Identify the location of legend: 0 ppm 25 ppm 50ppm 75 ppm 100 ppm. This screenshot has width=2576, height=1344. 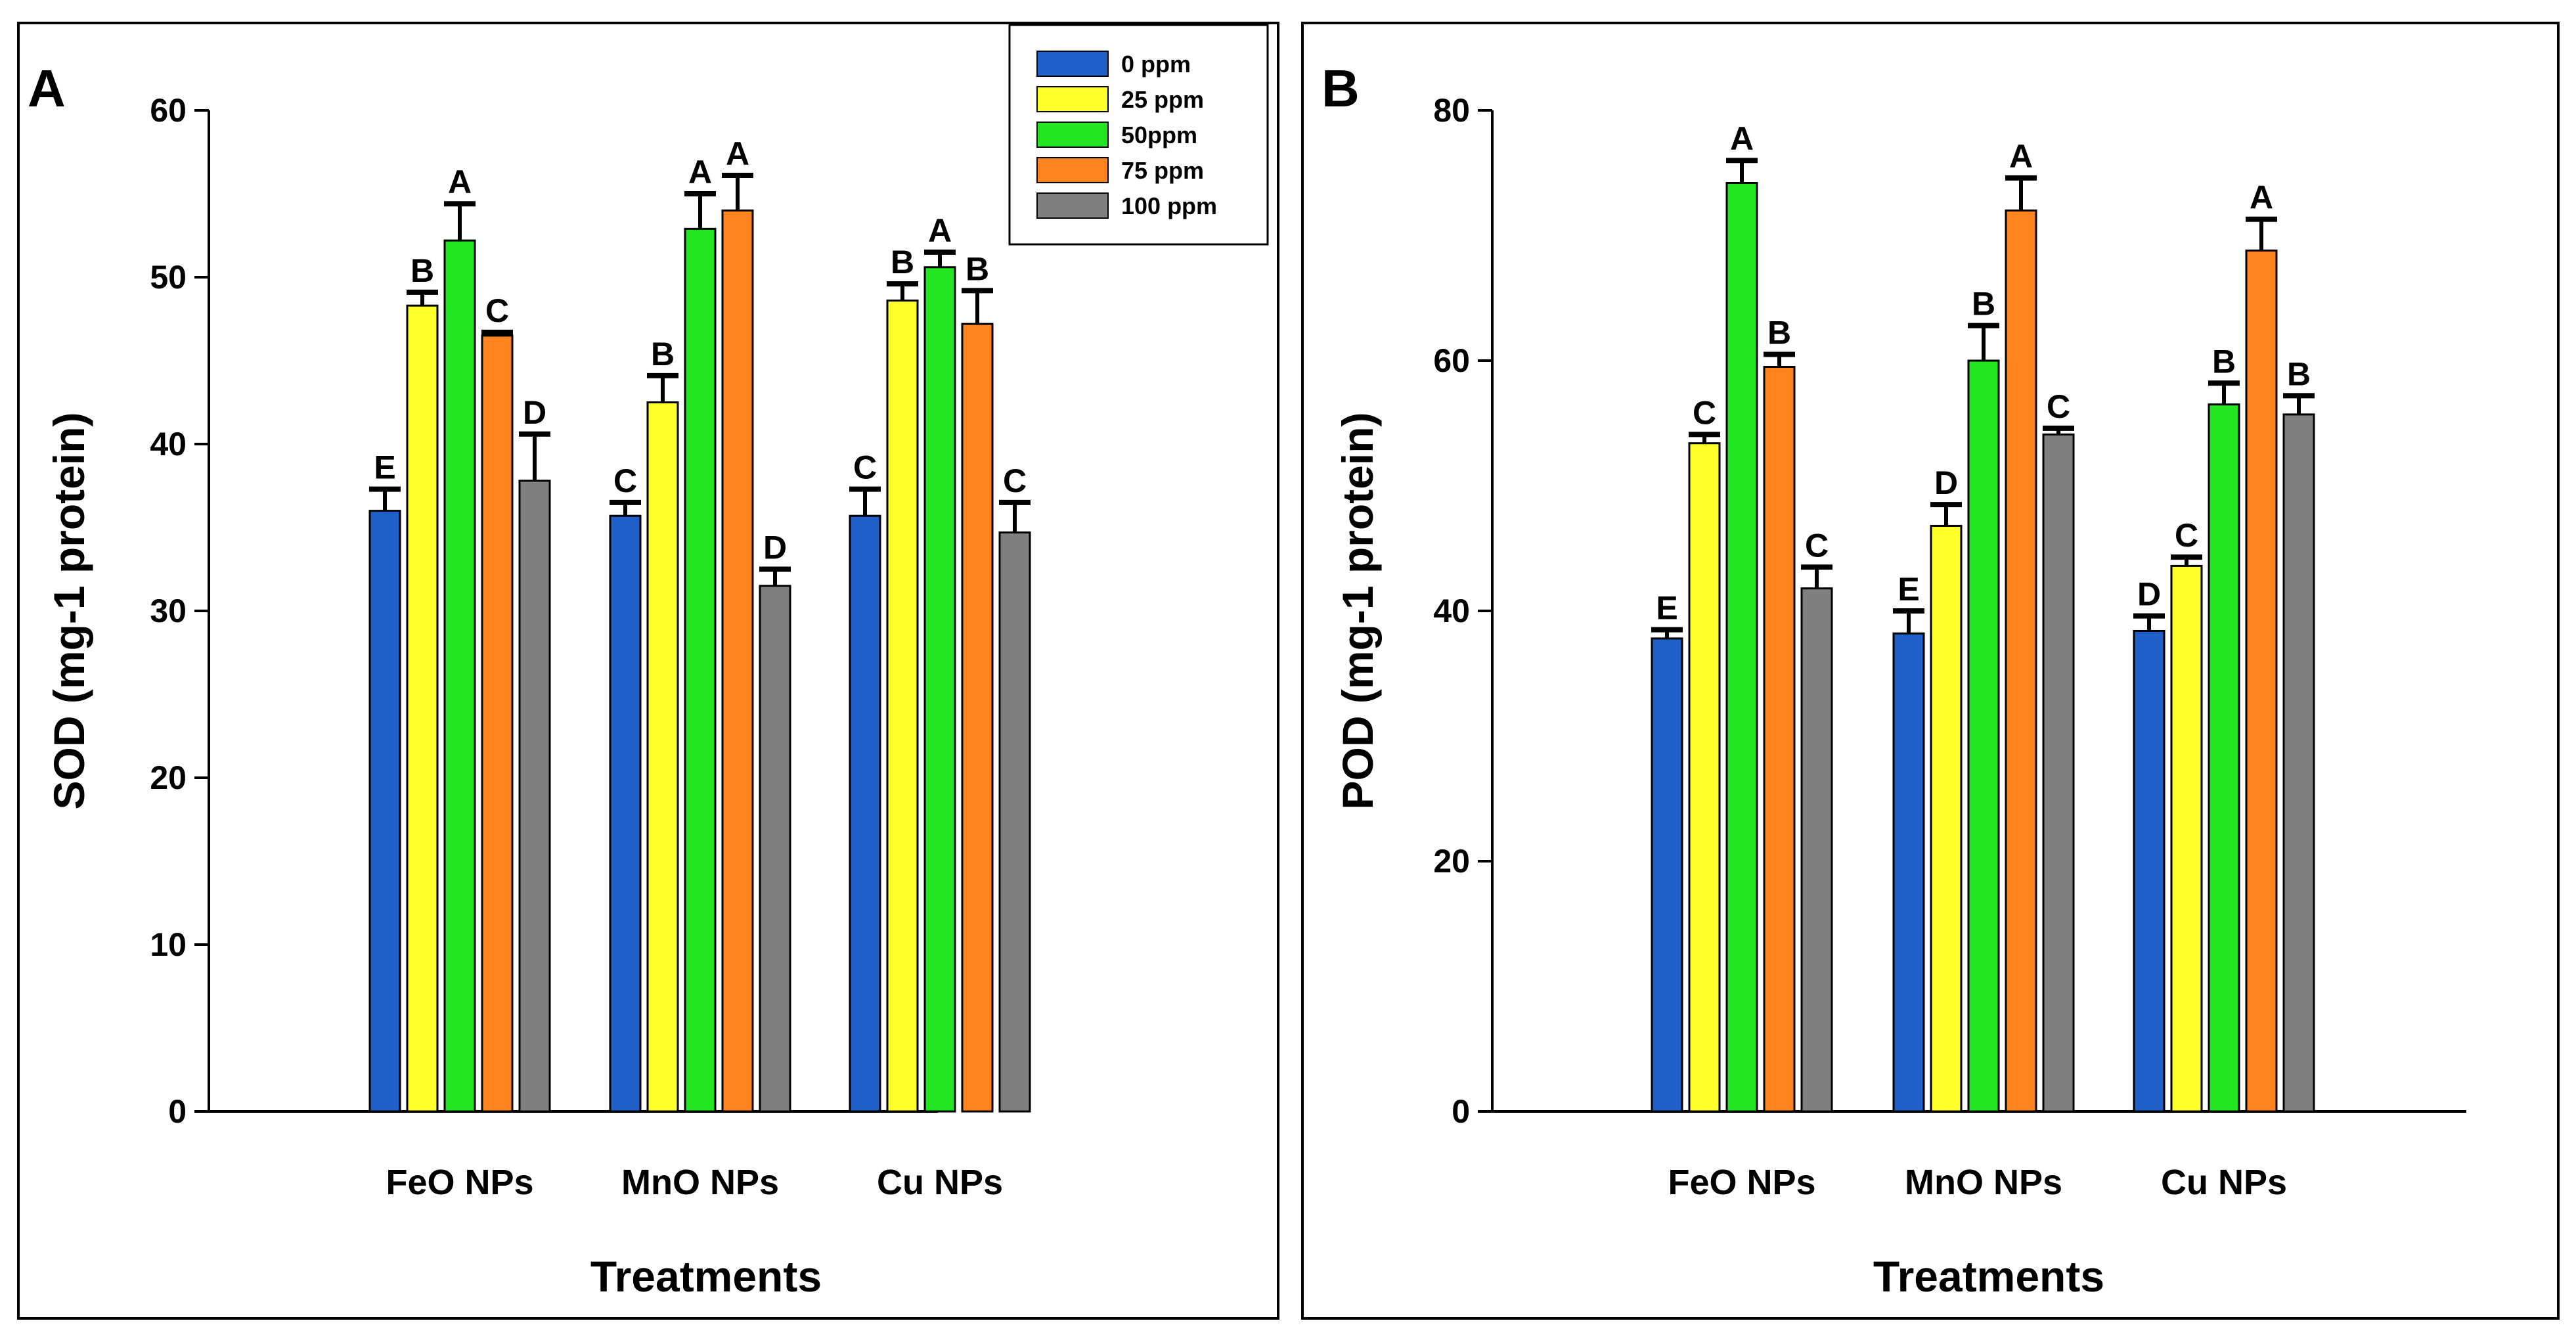
(1138, 135).